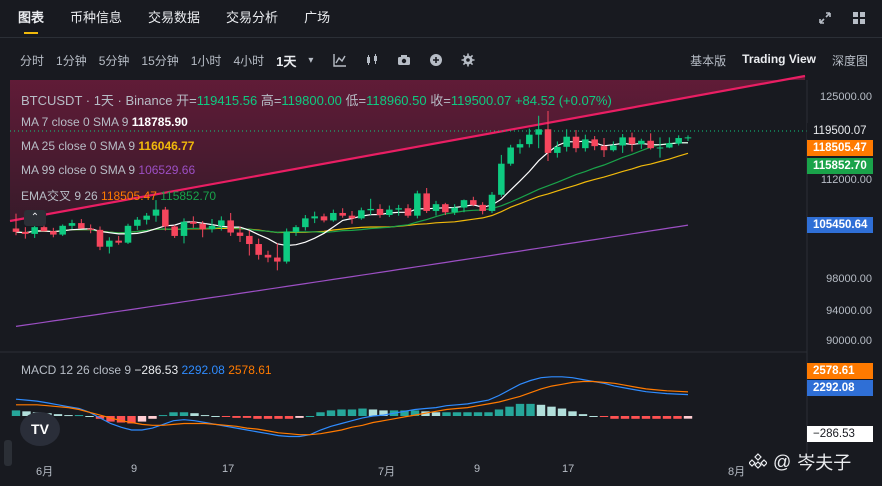 This screenshot has width=882, height=486. I want to click on gear-icon, so click(468, 60).